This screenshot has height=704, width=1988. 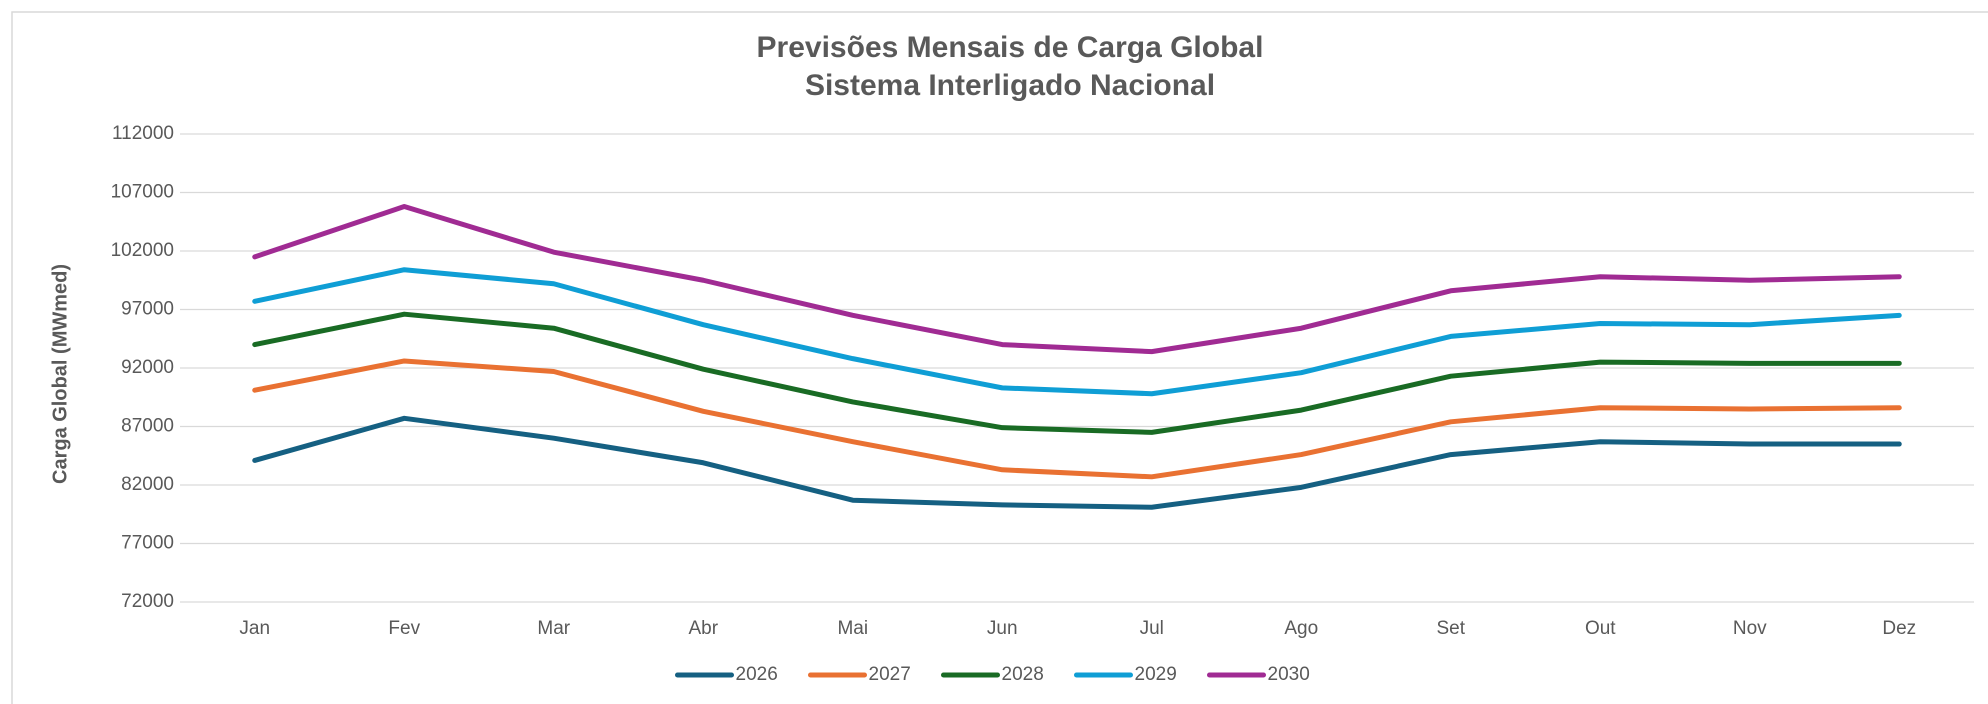 I want to click on x-tick-label: Mai, so click(x=852, y=628).